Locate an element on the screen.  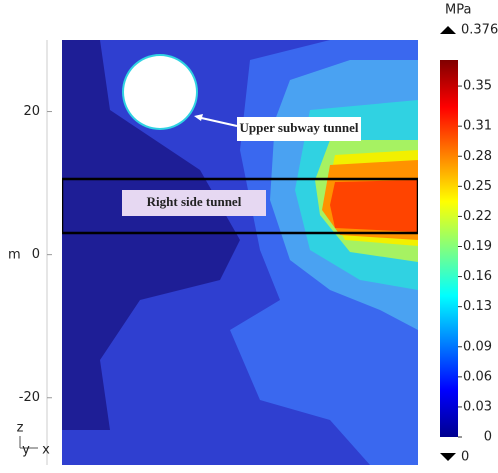
colorbar-max: 0.376 is located at coordinates (479, 30).